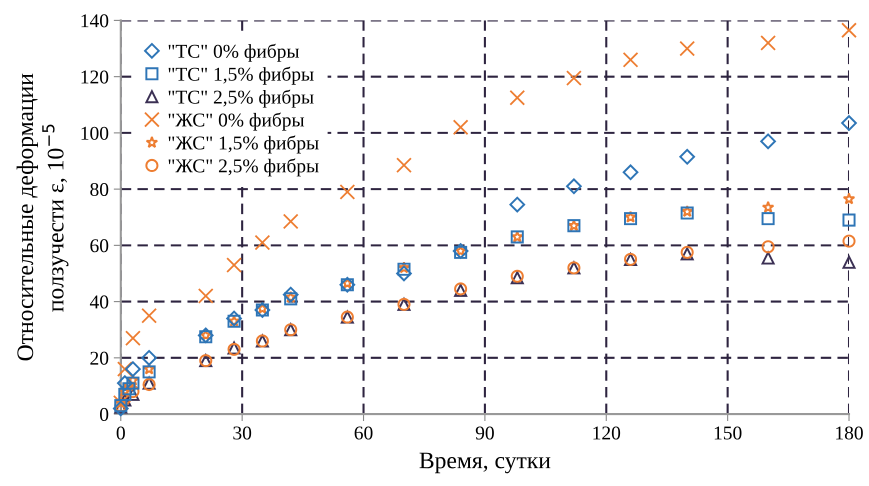  Describe the element at coordinates (243, 144) in the screenshot. I see `legend-label: "ЖС" 1,5% фибры` at that location.